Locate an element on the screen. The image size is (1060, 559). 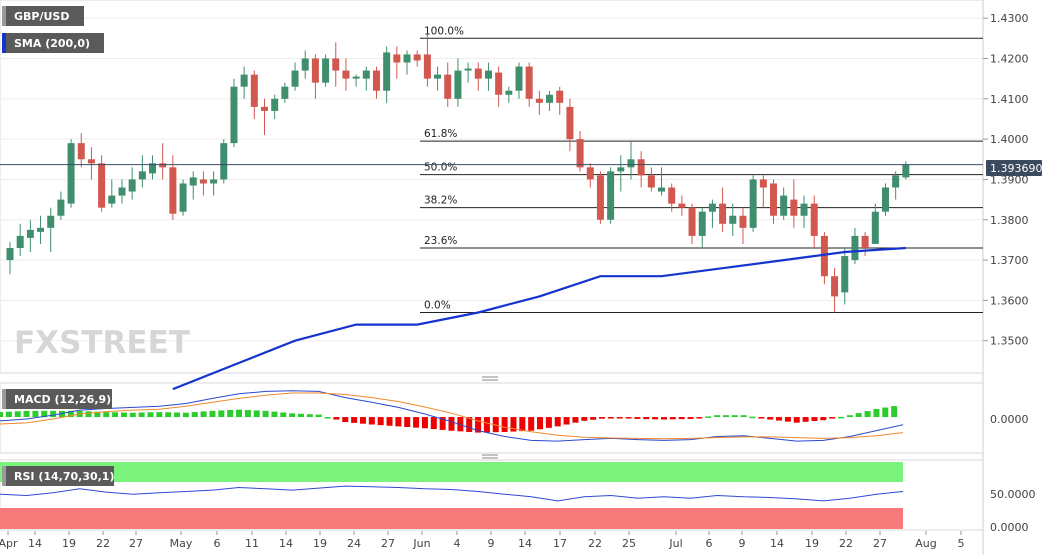
rsi-title: RSI (14,70,30,1) is located at coordinates (64, 476).